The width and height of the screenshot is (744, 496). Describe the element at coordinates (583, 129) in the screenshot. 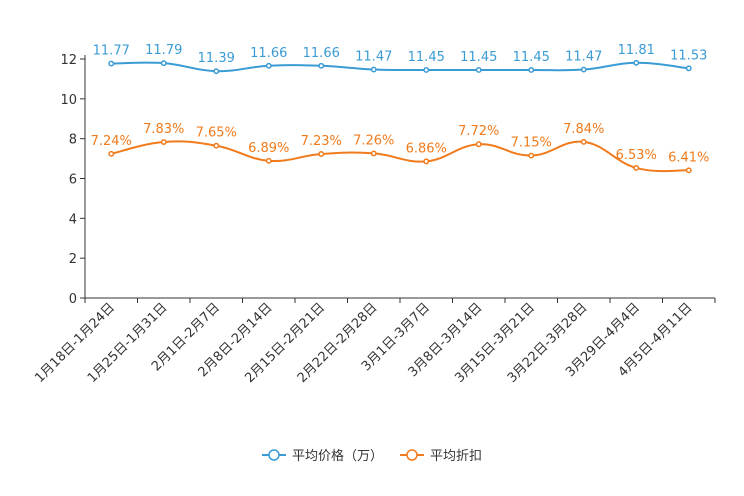

I see `data-label: 7.84%` at that location.